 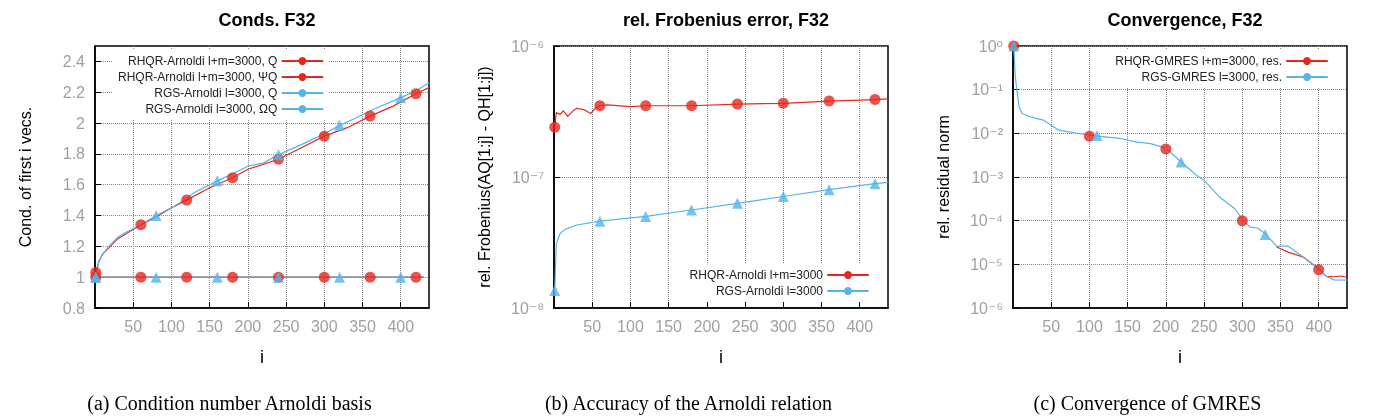 What do you see at coordinates (229, 403) in the screenshot?
I see `text: (a) Condition number Arnoldi basis` at bounding box center [229, 403].